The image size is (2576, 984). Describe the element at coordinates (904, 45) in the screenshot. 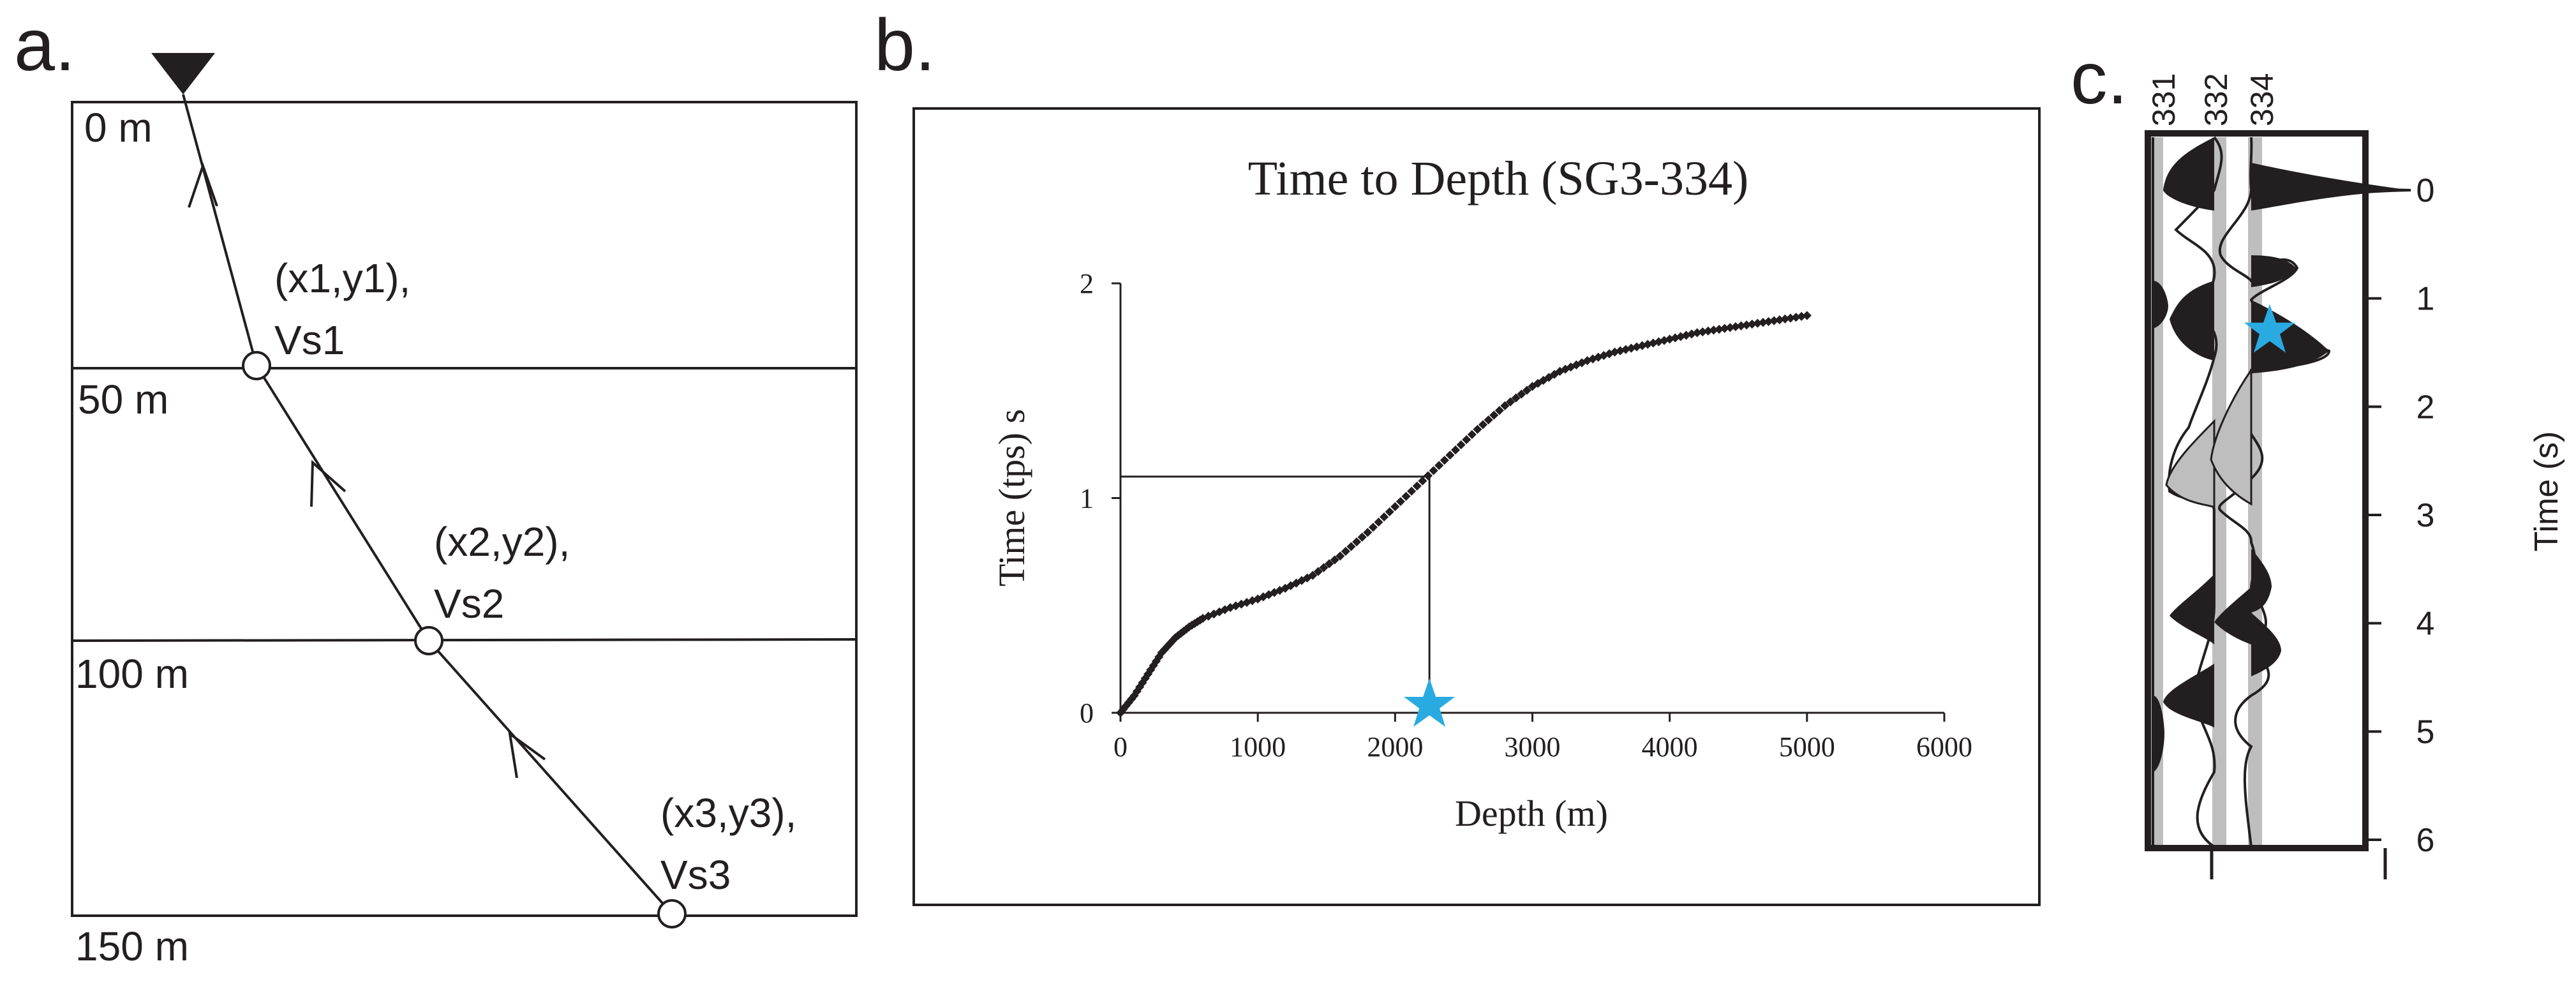

I see `panel-b-letter: b.` at that location.